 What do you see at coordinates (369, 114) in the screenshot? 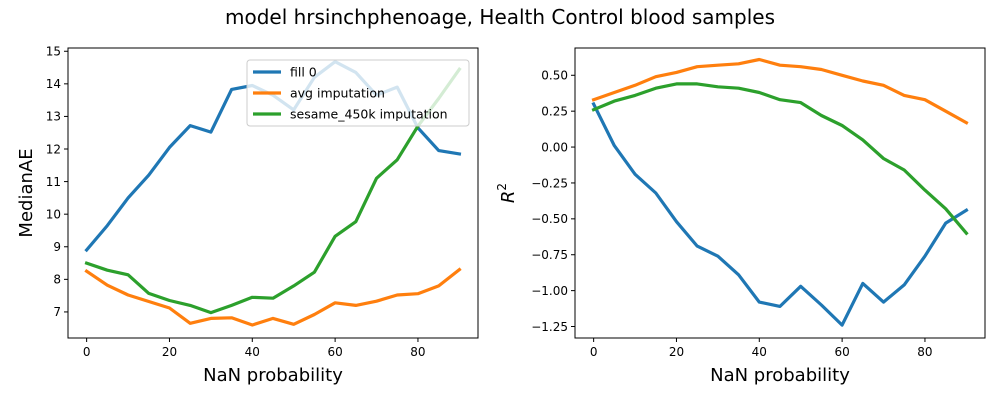
I see `legend-label: sesame_450k imputation` at bounding box center [369, 114].